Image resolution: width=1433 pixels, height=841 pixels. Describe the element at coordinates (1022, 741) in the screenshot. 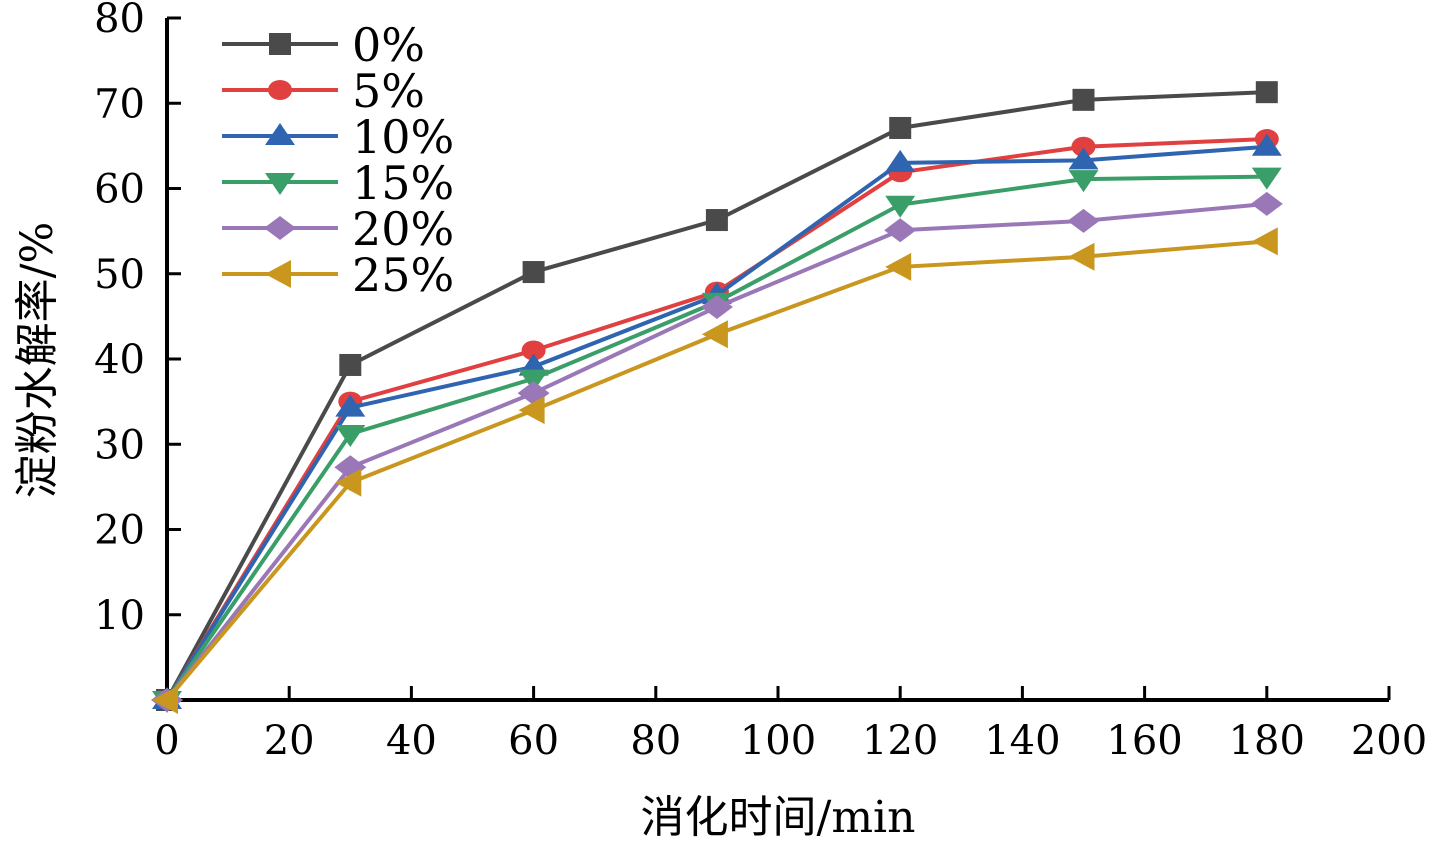

I see `x-tick-label: 140` at that location.